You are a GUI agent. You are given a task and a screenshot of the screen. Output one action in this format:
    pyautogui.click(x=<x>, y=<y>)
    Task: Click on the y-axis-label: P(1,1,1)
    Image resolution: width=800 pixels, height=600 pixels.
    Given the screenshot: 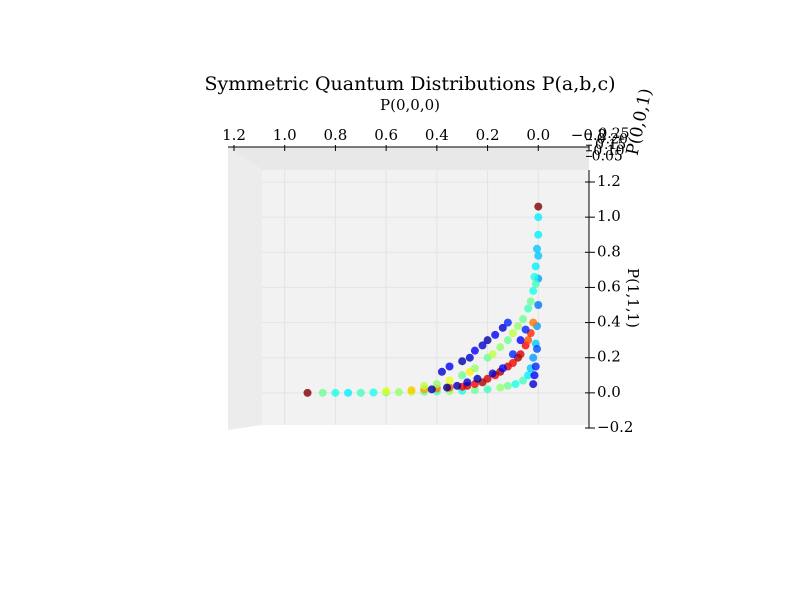 What is the action you would take?
    pyautogui.click(x=633, y=298)
    